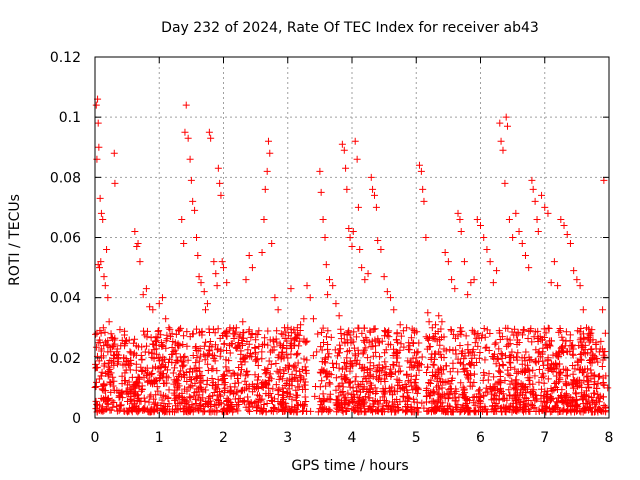  What do you see at coordinates (544, 438) in the screenshot?
I see `x-tick-label: 7` at bounding box center [544, 438].